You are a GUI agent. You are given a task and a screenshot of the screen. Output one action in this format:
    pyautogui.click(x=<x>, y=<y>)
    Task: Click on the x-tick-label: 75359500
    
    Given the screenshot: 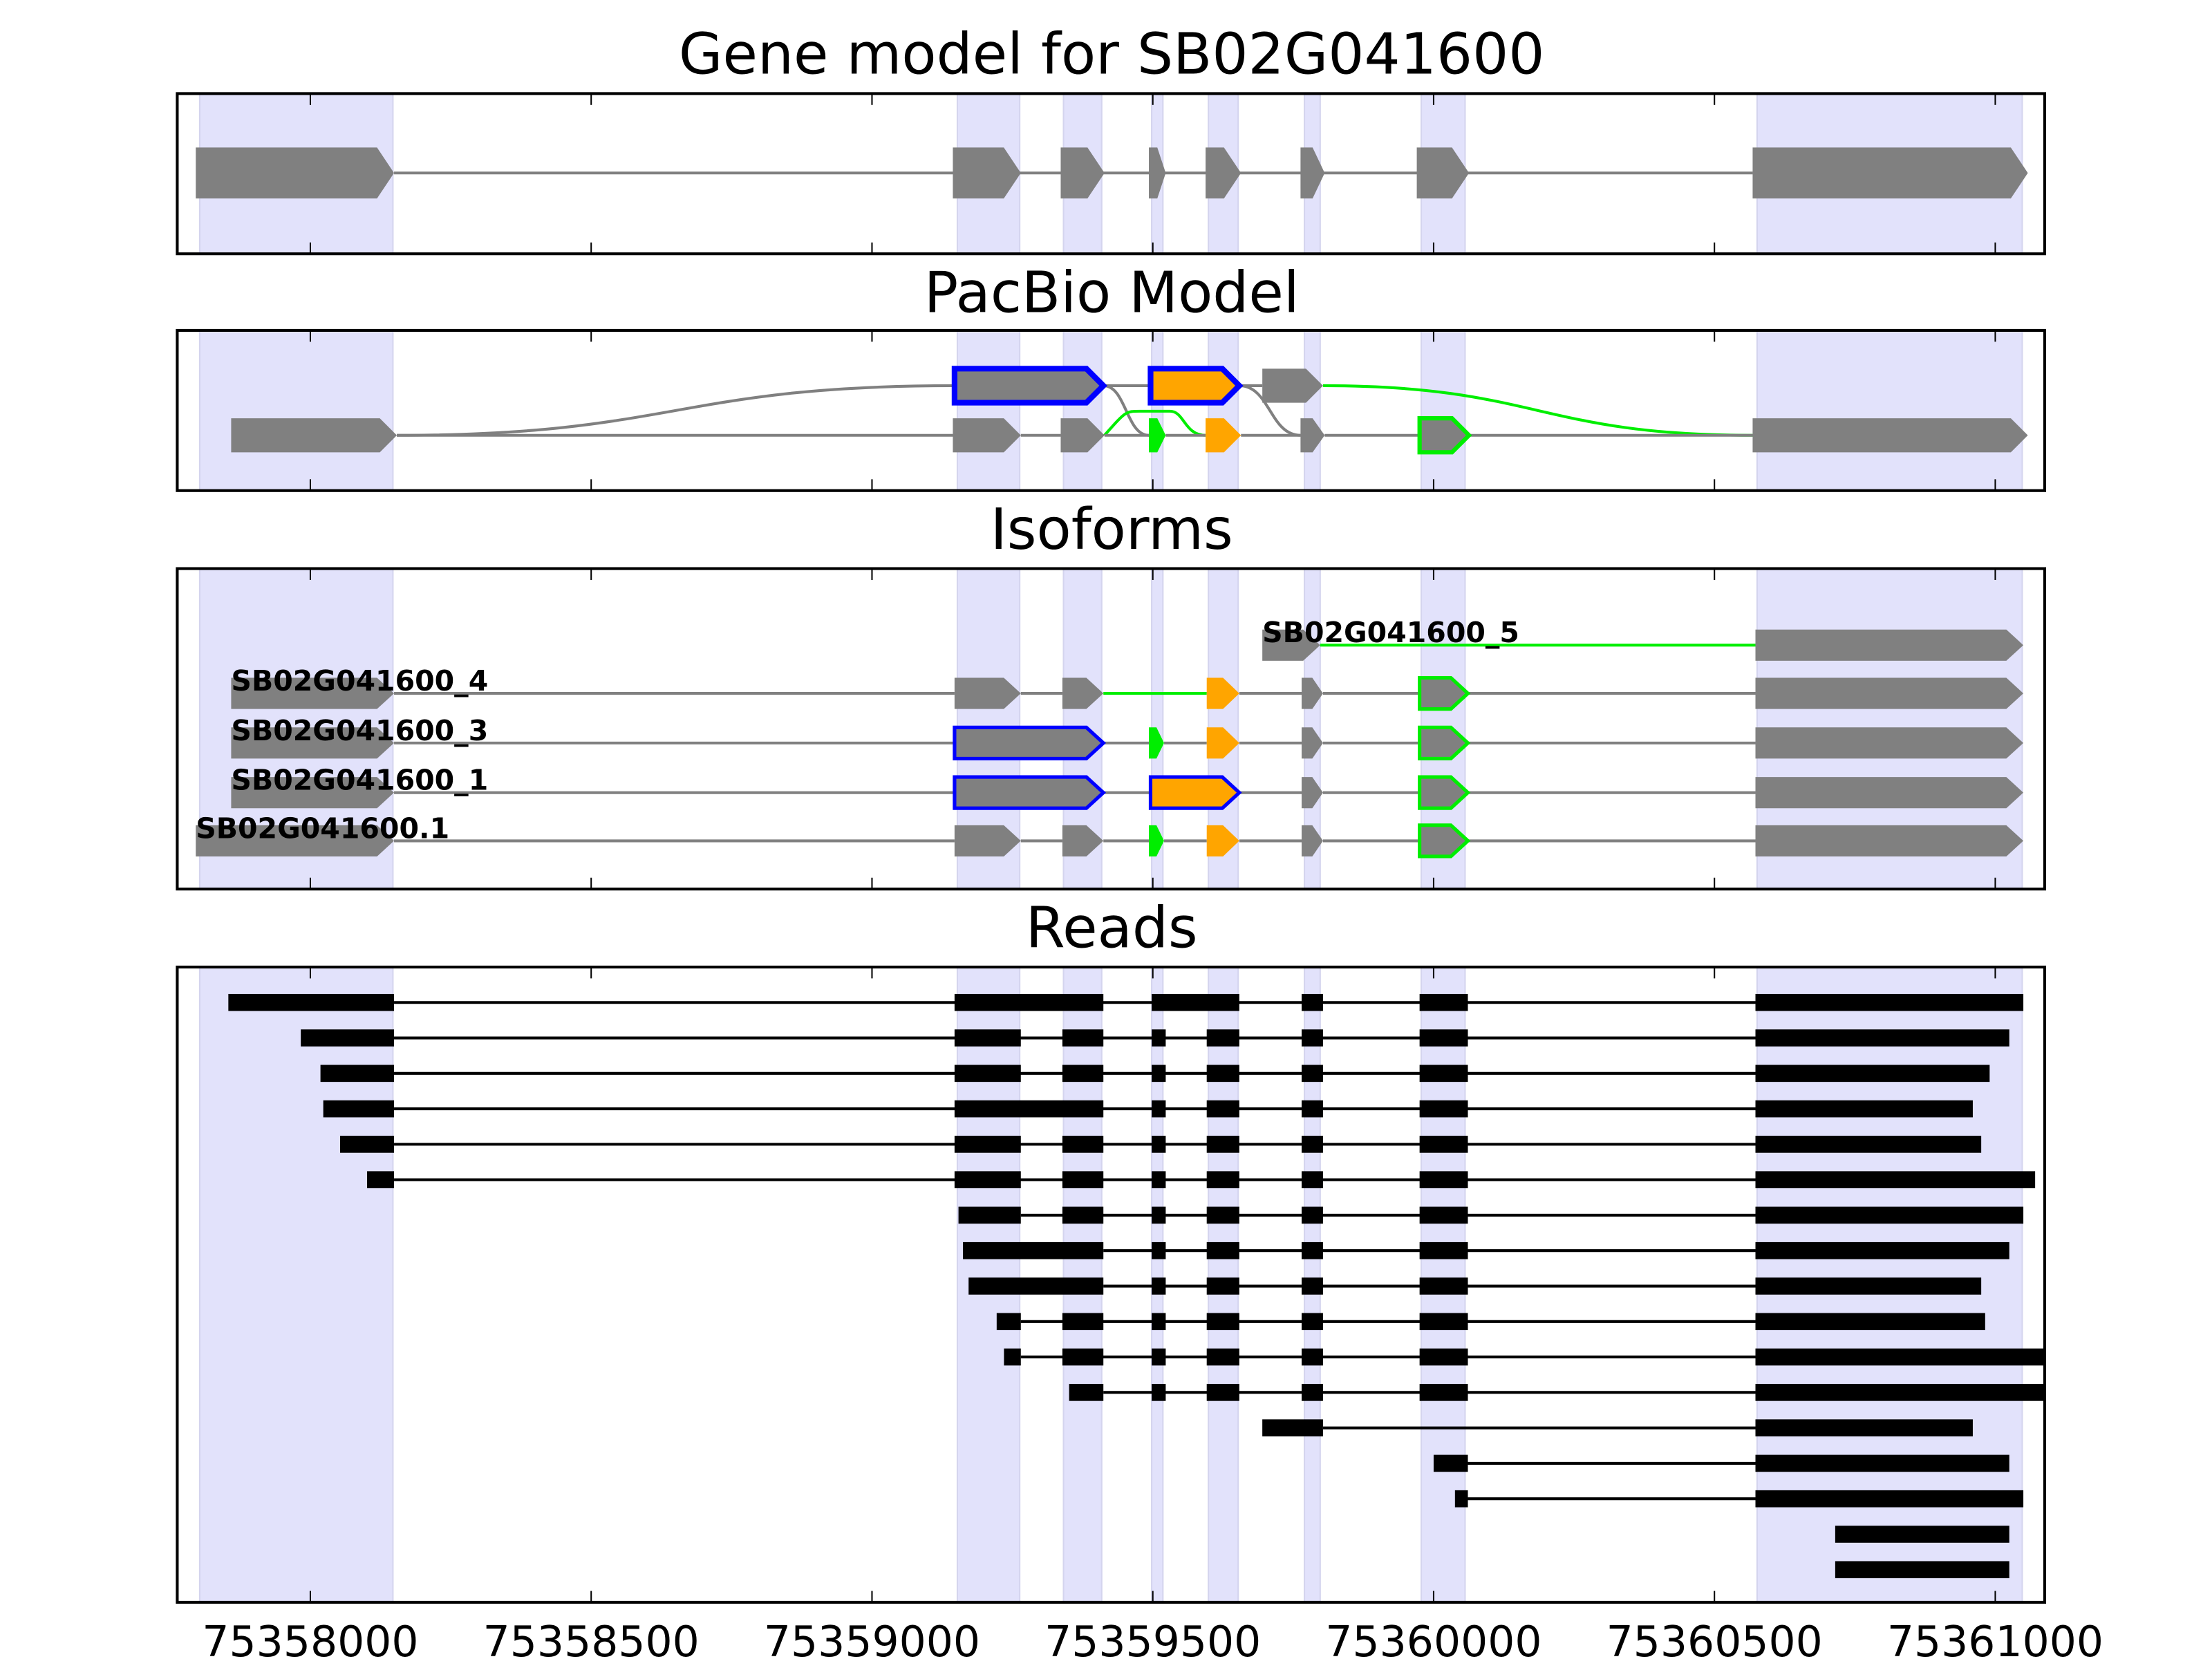 What is the action you would take?
    pyautogui.click(x=1152, y=1638)
    